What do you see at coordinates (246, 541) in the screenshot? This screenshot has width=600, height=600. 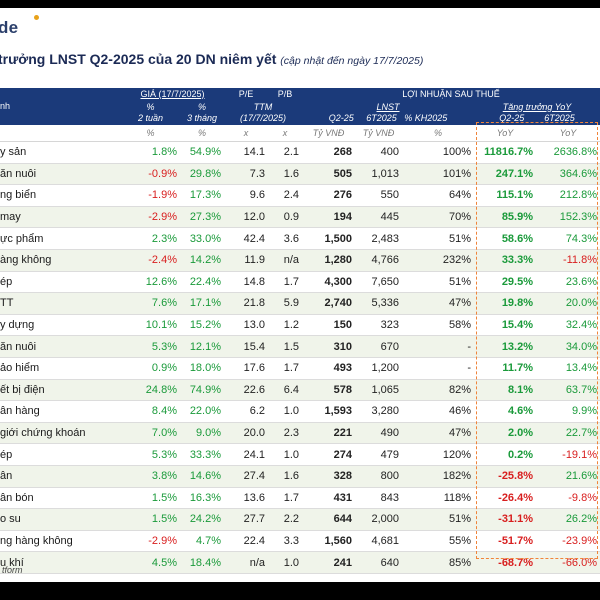 I see `row-pe: 22.4` at bounding box center [246, 541].